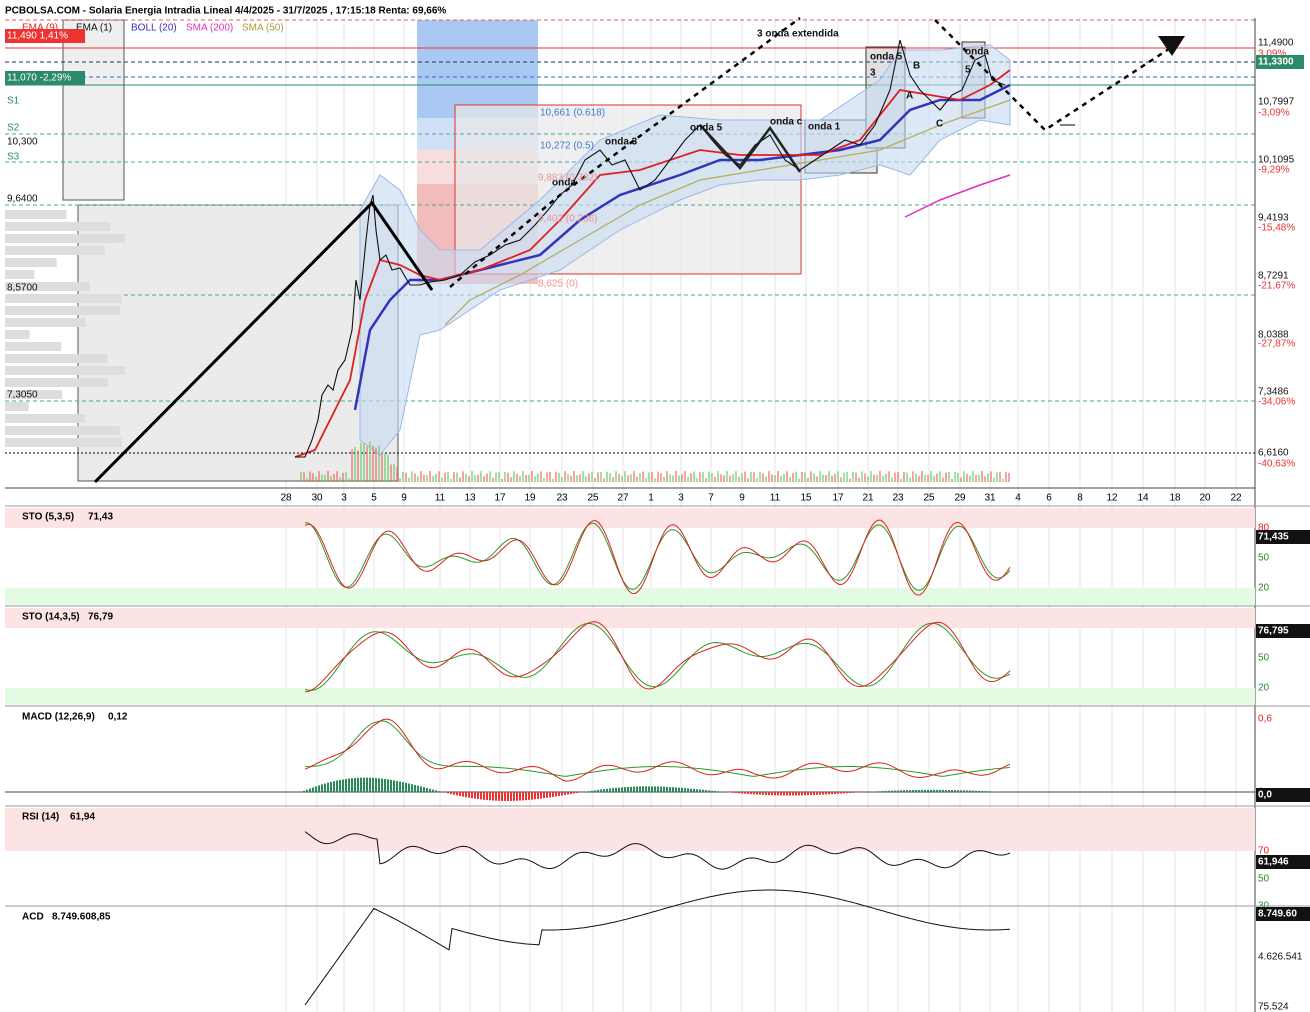 Image resolution: width=1310 pixels, height=1012 pixels. What do you see at coordinates (317, 498) in the screenshot?
I see `x-tick-label: 30` at bounding box center [317, 498].